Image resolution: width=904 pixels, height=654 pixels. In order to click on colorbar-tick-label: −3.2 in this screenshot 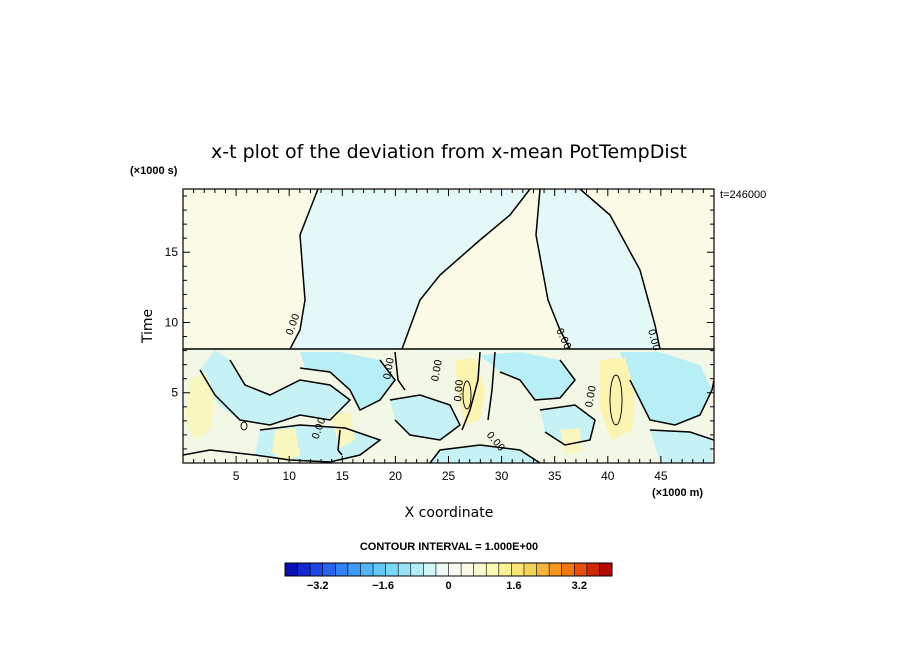, I will do `click(318, 586)`.